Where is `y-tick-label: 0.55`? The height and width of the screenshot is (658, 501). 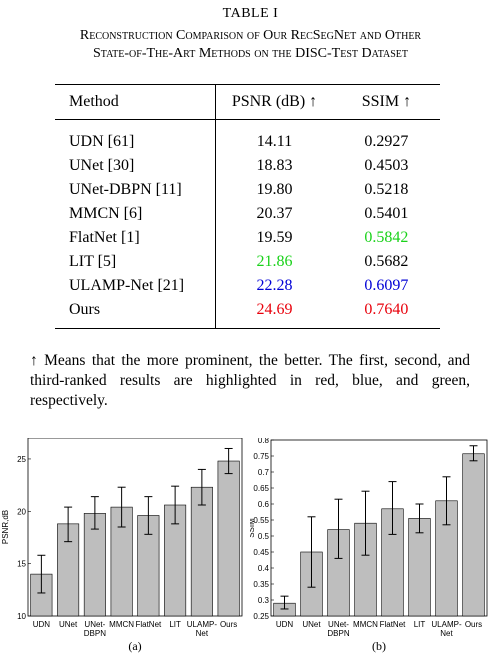 y-tick-label: 0.55 is located at coordinates (261, 520).